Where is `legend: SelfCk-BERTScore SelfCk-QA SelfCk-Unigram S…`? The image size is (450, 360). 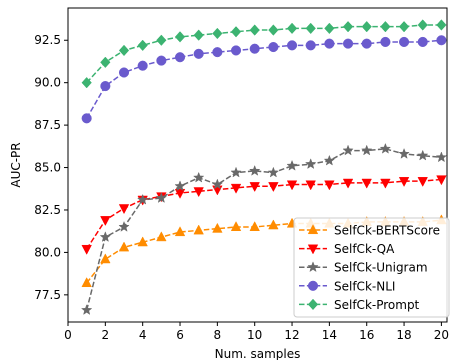
legend: SelfCk-BERTScore SelfCk-QA SelfCk-Unigram S… is located at coordinates (371, 267).